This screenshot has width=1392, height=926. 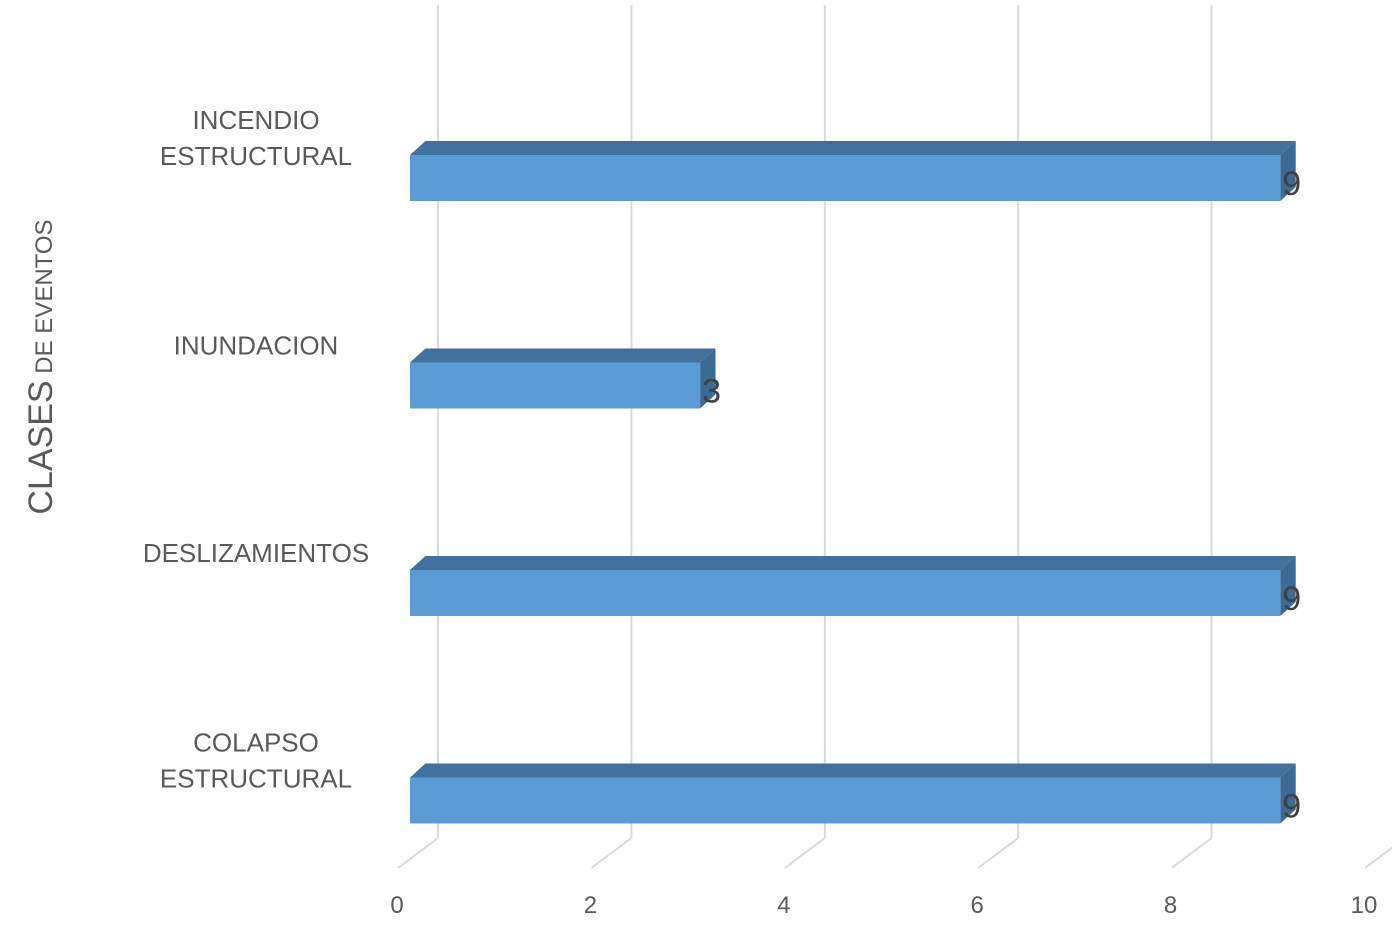 I want to click on x-tick-label: 8, so click(x=1170, y=905).